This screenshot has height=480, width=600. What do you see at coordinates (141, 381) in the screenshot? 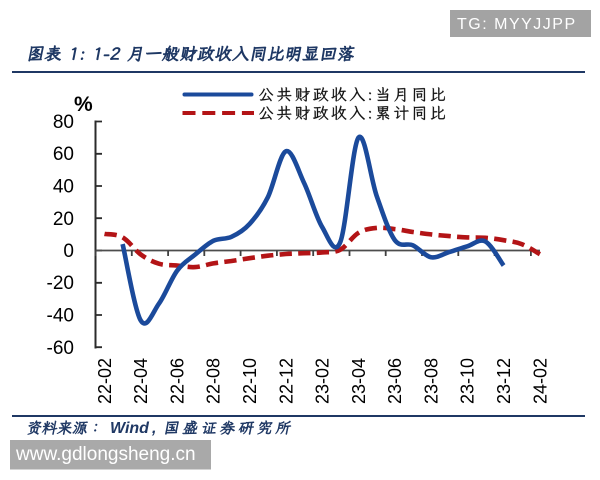
I see `svg-text: 22-04` at bounding box center [141, 381].